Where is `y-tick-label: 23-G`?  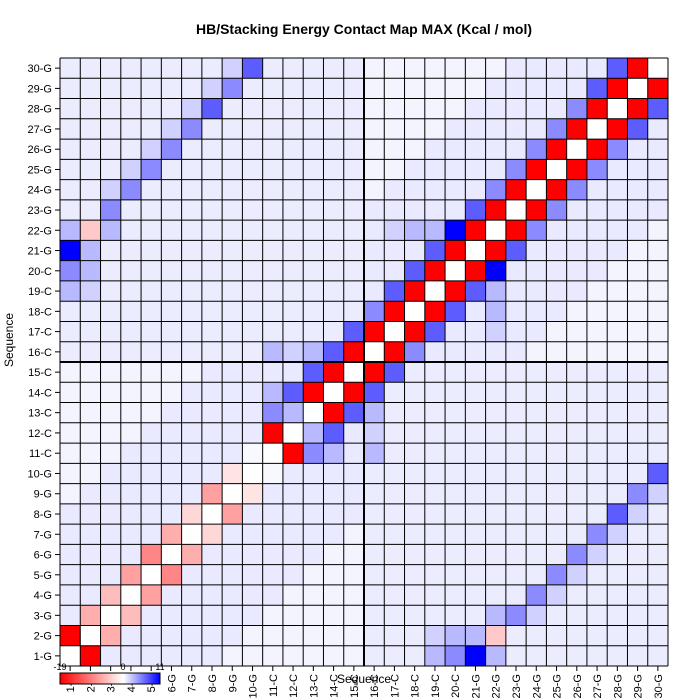 y-tick-label: 23-G is located at coordinates (40, 211).